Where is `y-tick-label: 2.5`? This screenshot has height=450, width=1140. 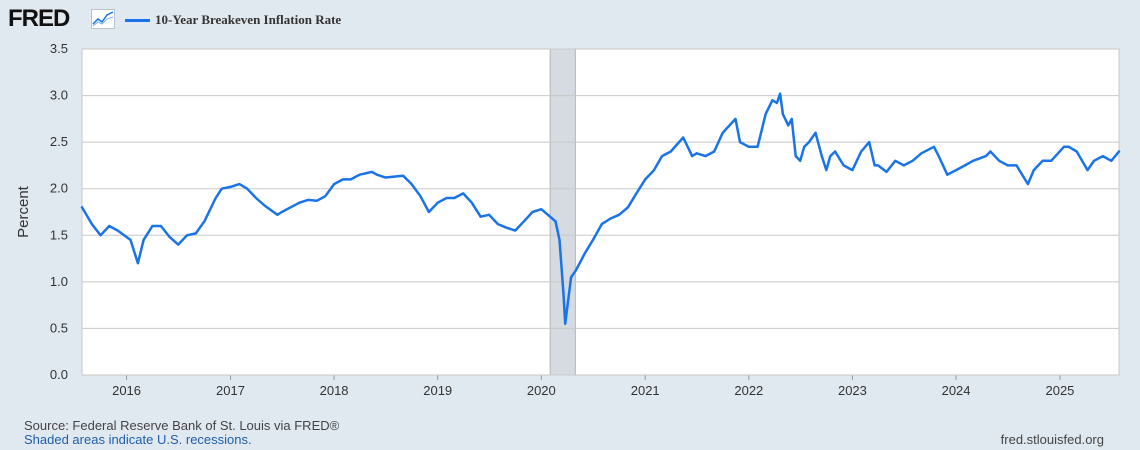 y-tick-label: 2.5 is located at coordinates (59, 141).